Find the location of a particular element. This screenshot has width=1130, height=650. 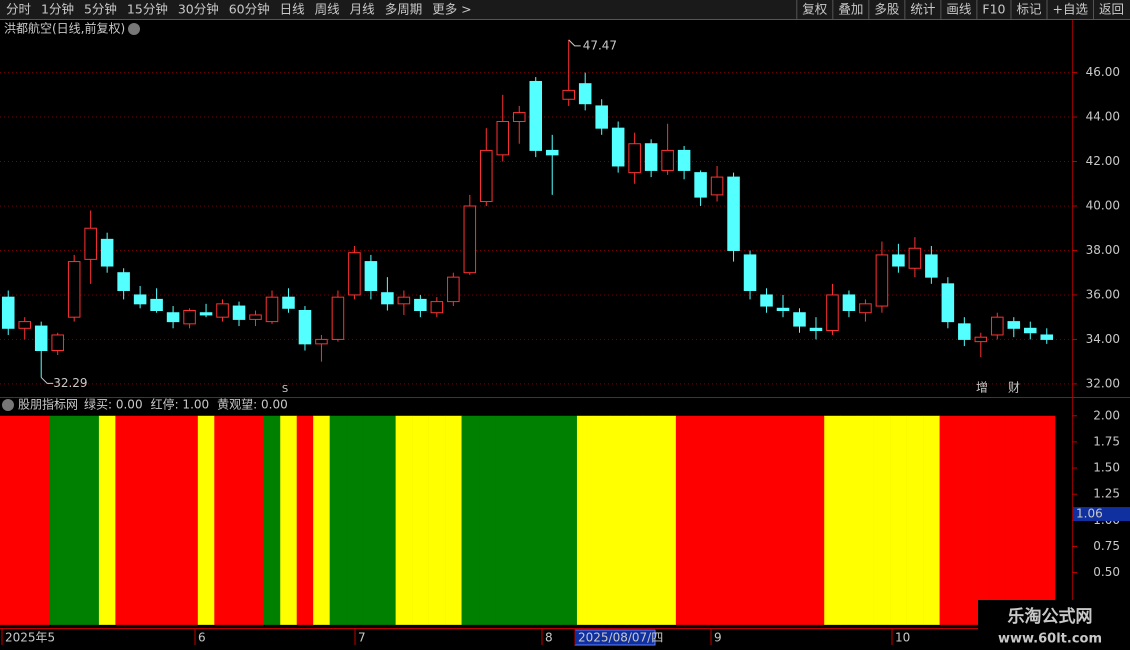

toolbar-button: 周线 is located at coordinates (328, 9).